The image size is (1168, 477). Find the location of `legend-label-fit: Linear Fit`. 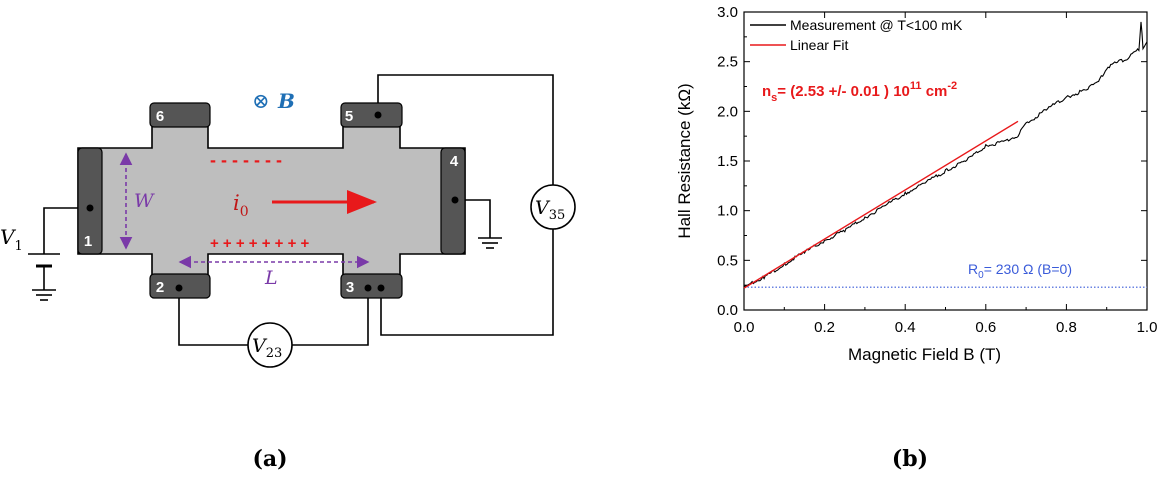

legend-label-fit: Linear Fit is located at coordinates (819, 45).